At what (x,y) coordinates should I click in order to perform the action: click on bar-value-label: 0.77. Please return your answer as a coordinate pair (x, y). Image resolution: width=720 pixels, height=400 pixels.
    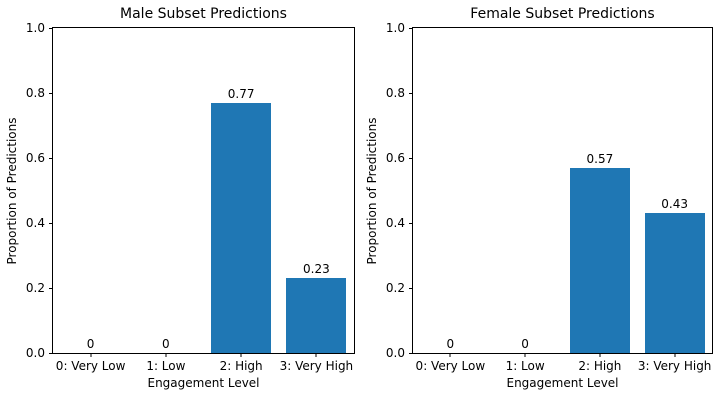
    Looking at the image, I should click on (241, 93).